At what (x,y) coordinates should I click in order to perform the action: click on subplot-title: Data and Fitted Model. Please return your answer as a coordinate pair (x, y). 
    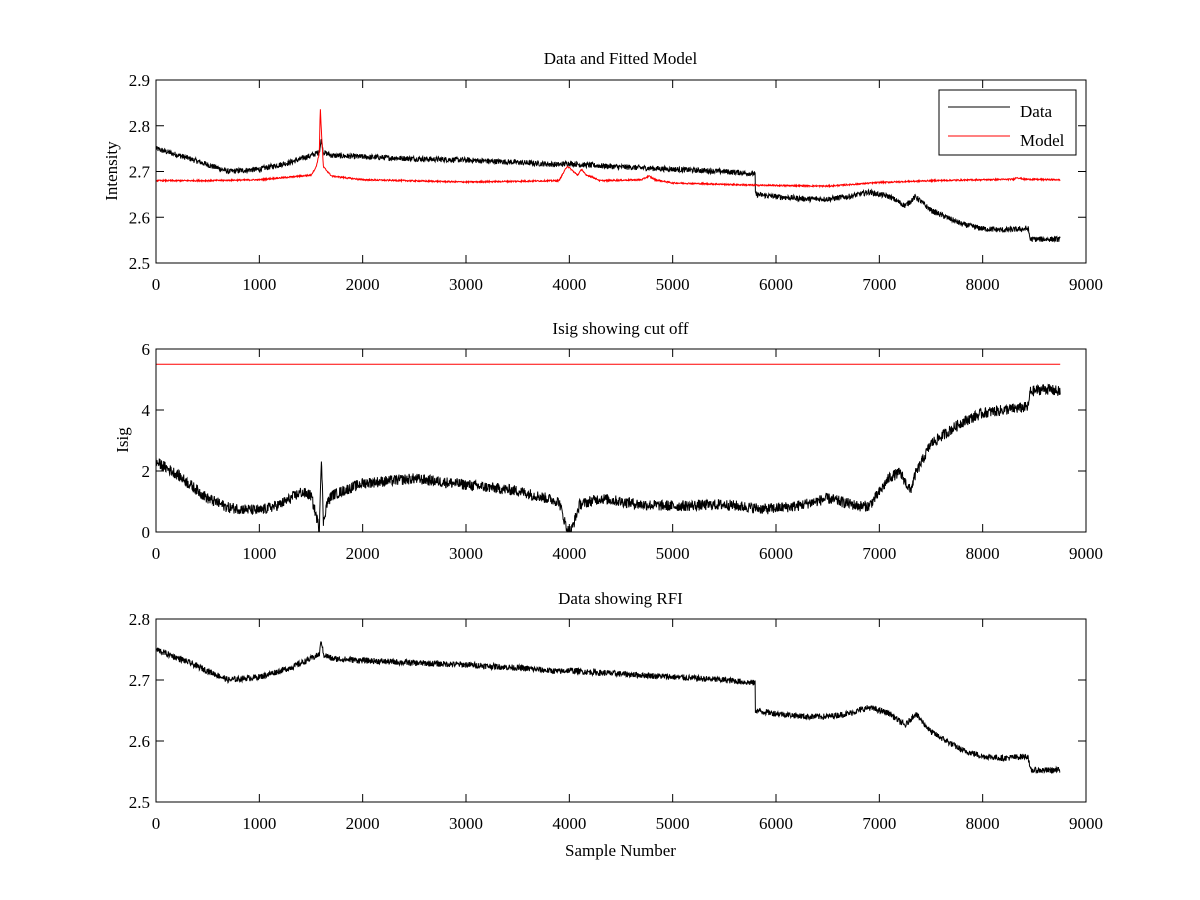
    Looking at the image, I should click on (621, 58).